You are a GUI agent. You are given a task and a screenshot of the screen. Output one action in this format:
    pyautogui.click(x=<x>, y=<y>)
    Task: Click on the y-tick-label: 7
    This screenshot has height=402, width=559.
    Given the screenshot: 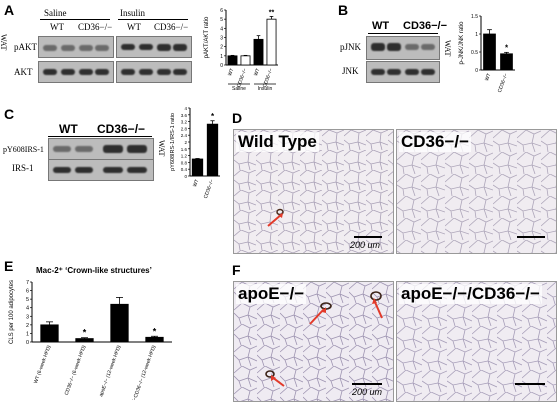 What is the action you would take?
    pyautogui.click(x=27, y=283)
    